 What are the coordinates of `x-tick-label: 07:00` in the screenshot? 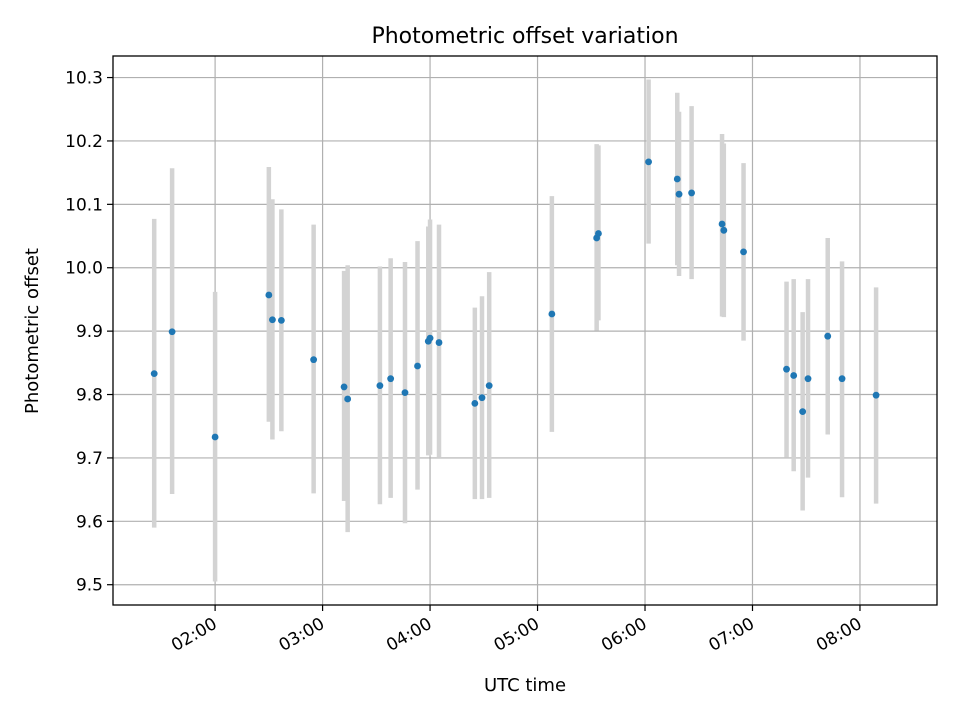 It's located at (732, 635).